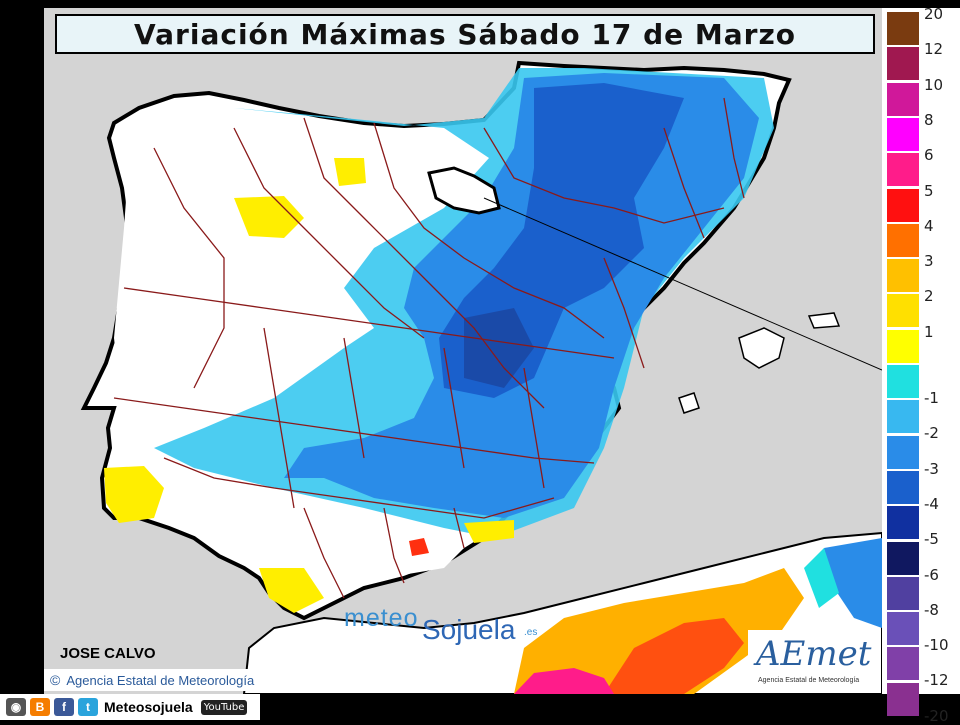 The image size is (960, 725). What do you see at coordinates (464, 190) in the screenshot?
I see `la-rioja-outline` at bounding box center [464, 190].